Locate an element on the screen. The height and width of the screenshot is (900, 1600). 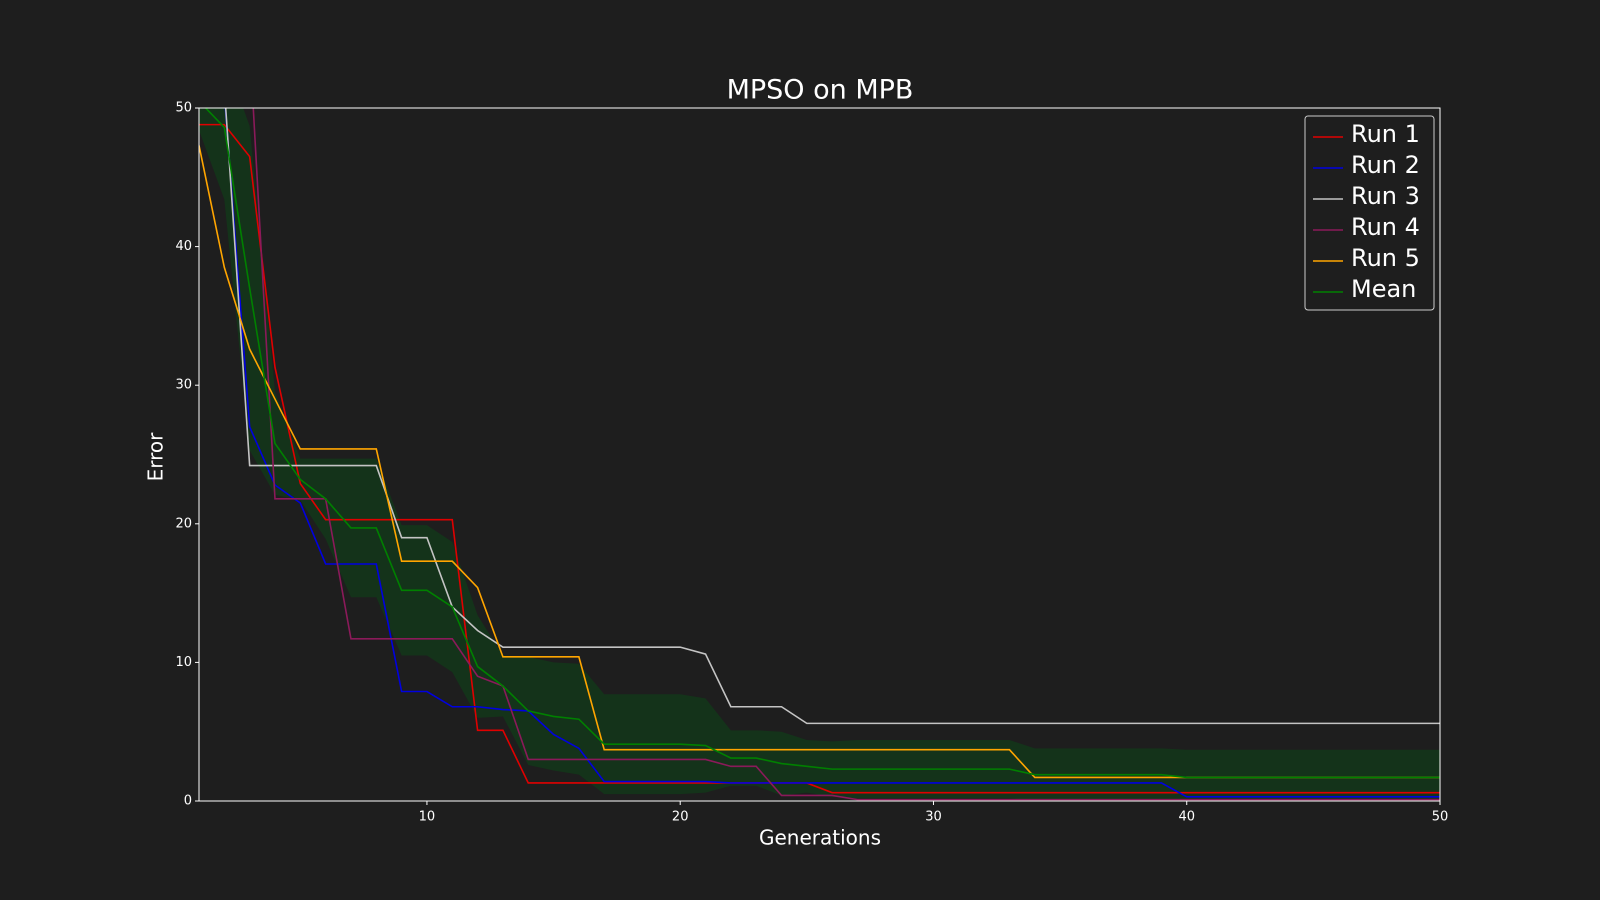
x-tick-label: 30 is located at coordinates (933, 817).